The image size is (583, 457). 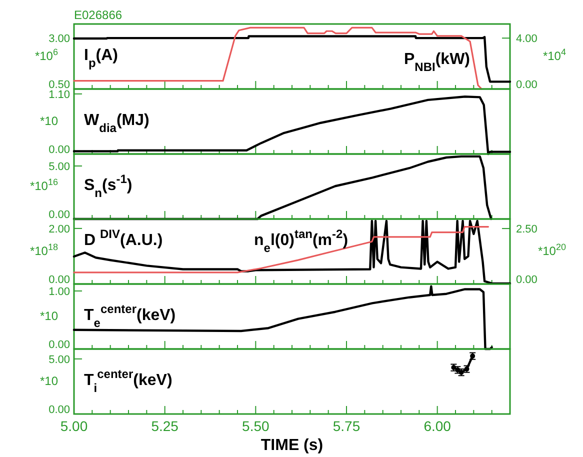 What do you see at coordinates (346, 426) in the screenshot?
I see `x-tick-label: 5.75` at bounding box center [346, 426].